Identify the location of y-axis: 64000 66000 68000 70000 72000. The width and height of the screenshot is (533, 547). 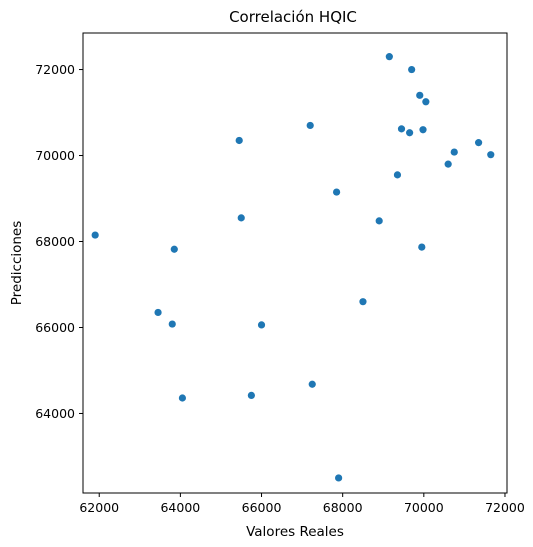
(59, 241).